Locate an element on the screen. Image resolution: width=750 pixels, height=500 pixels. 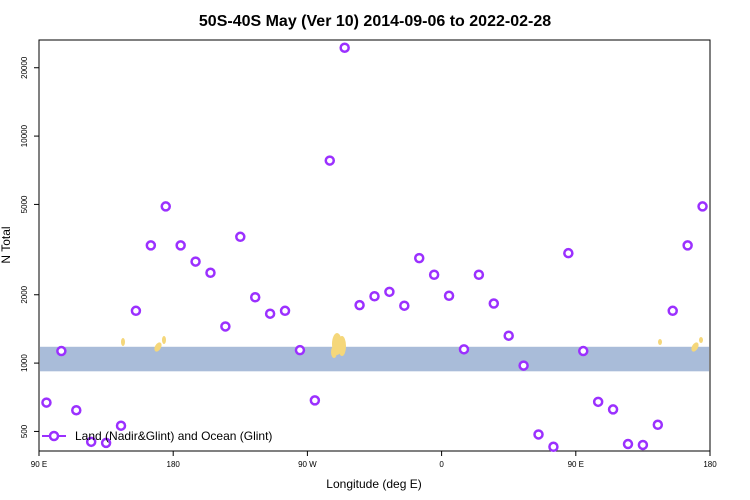
y-tick-label: 5000 is located at coordinates (24, 204).